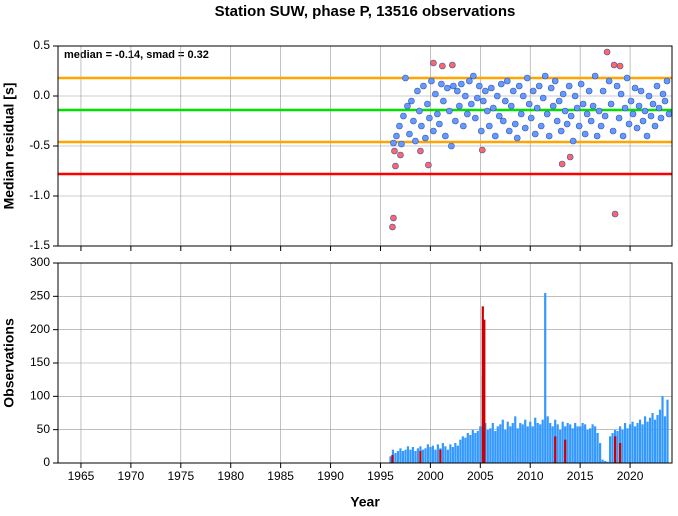 The width and height of the screenshot is (678, 516). Describe the element at coordinates (44, 429) in the screenshot. I see `y-tick-label: 50` at that location.